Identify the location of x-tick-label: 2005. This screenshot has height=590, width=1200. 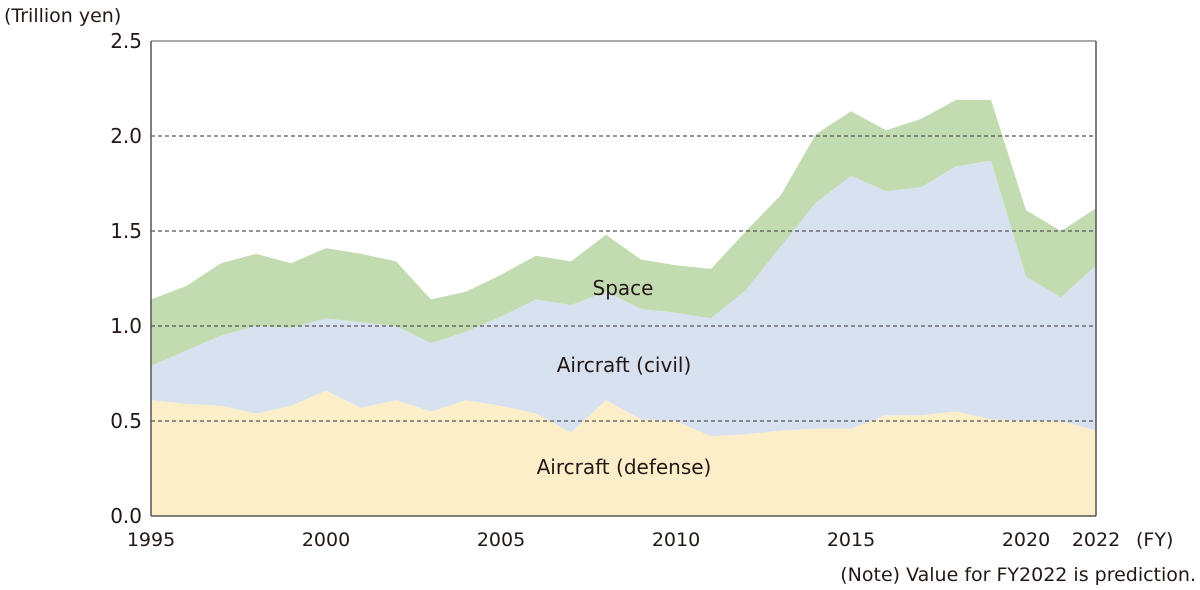
(501, 540).